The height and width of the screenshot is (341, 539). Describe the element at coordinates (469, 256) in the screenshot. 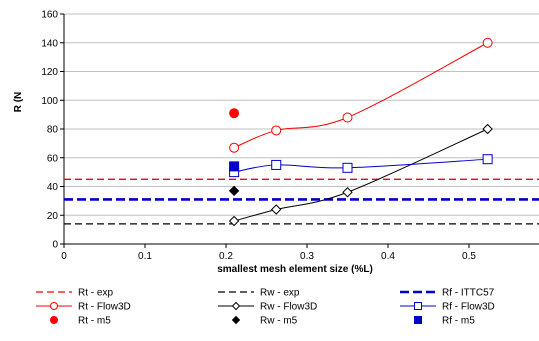

I see `x-tick-label: 0.5` at that location.